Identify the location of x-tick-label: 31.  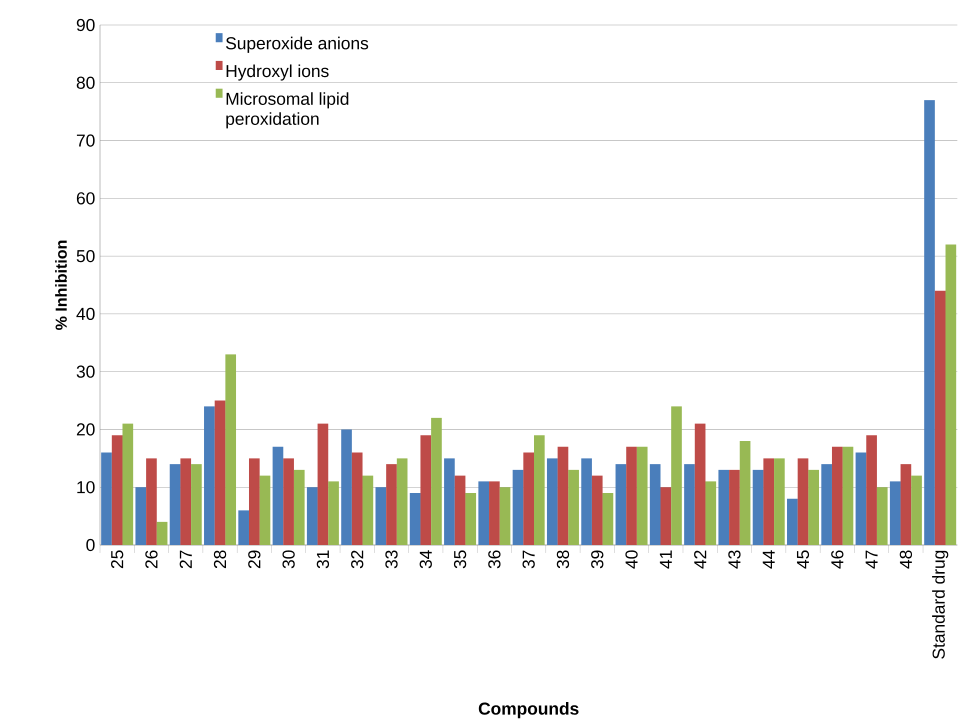
(323, 559).